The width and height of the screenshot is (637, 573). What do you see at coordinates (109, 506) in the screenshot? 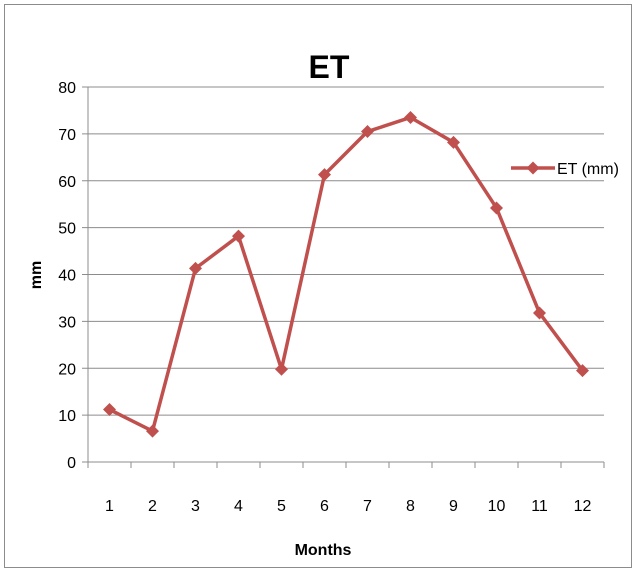
I see `x-tick-label: 1` at bounding box center [109, 506].